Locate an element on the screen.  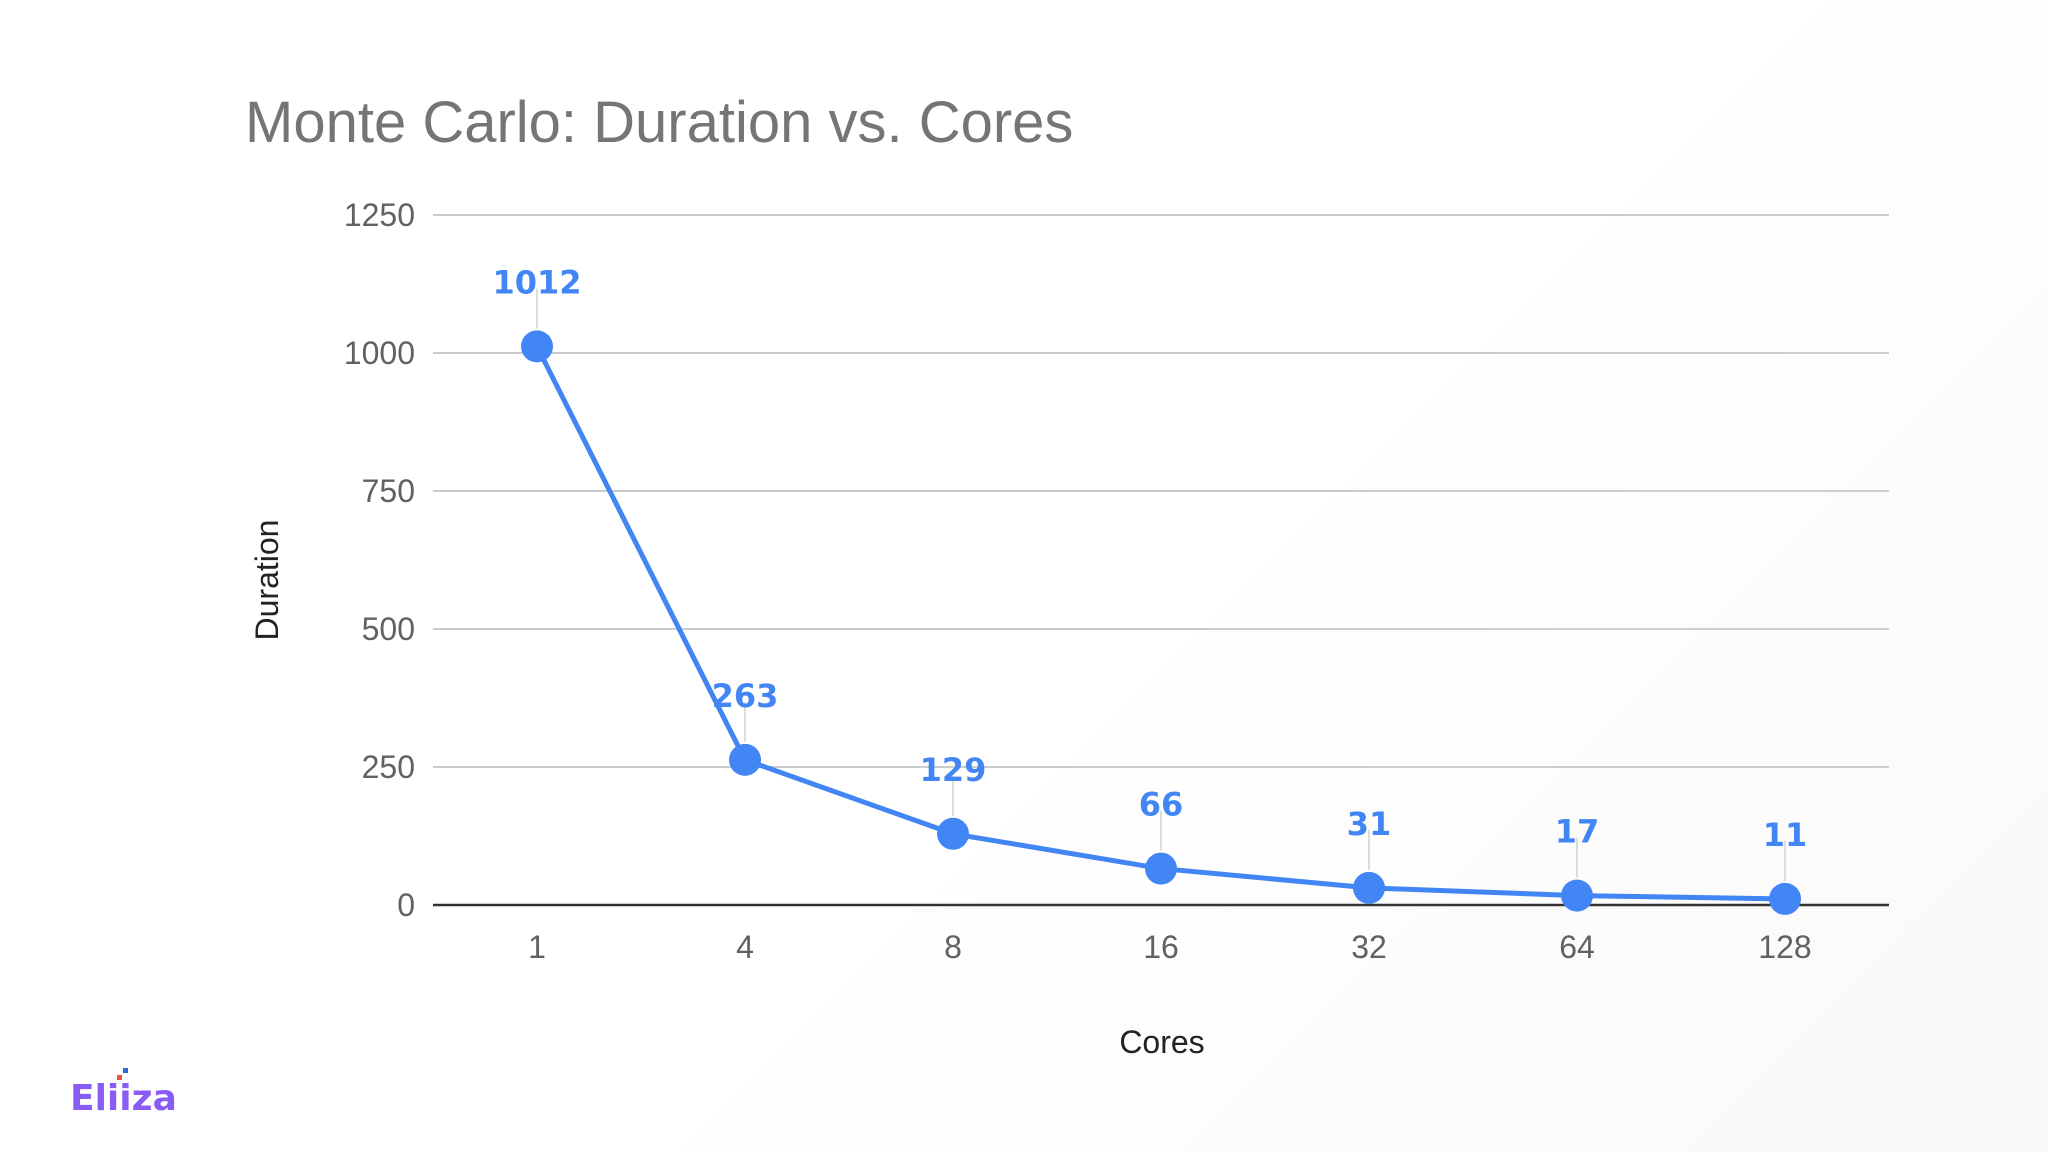
logo-dot-blue is located at coordinates (125, 1070).